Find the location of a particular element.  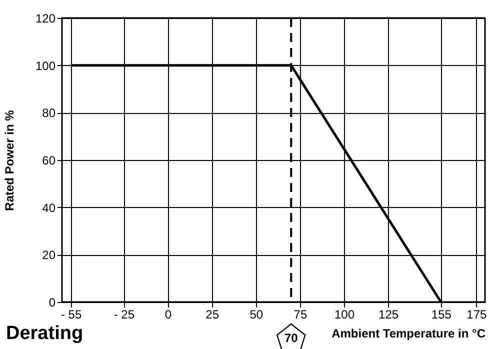

y-tick-label: 100 is located at coordinates (45, 65).